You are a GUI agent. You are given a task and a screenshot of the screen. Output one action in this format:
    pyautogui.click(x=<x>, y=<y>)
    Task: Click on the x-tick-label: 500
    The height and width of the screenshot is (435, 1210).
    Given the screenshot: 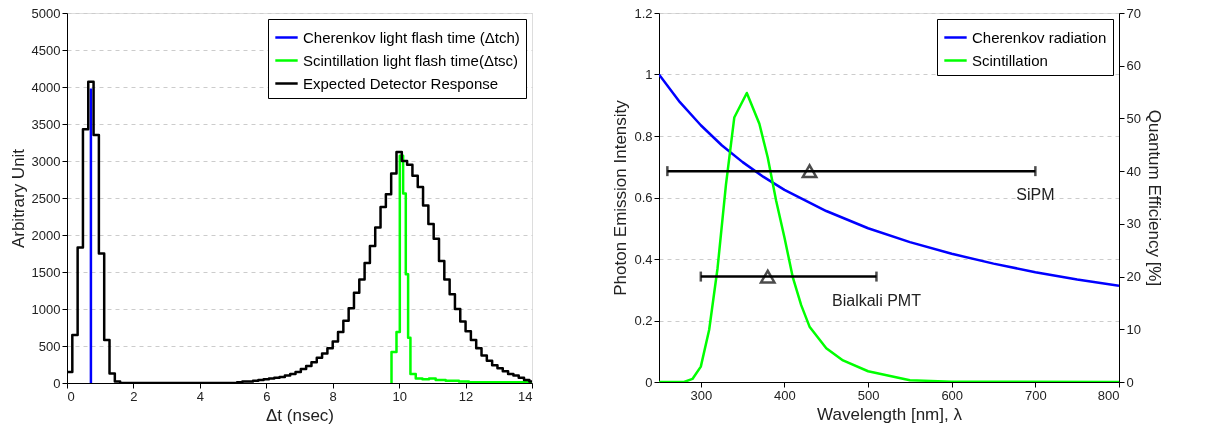 What is the action you would take?
    pyautogui.click(x=868, y=395)
    